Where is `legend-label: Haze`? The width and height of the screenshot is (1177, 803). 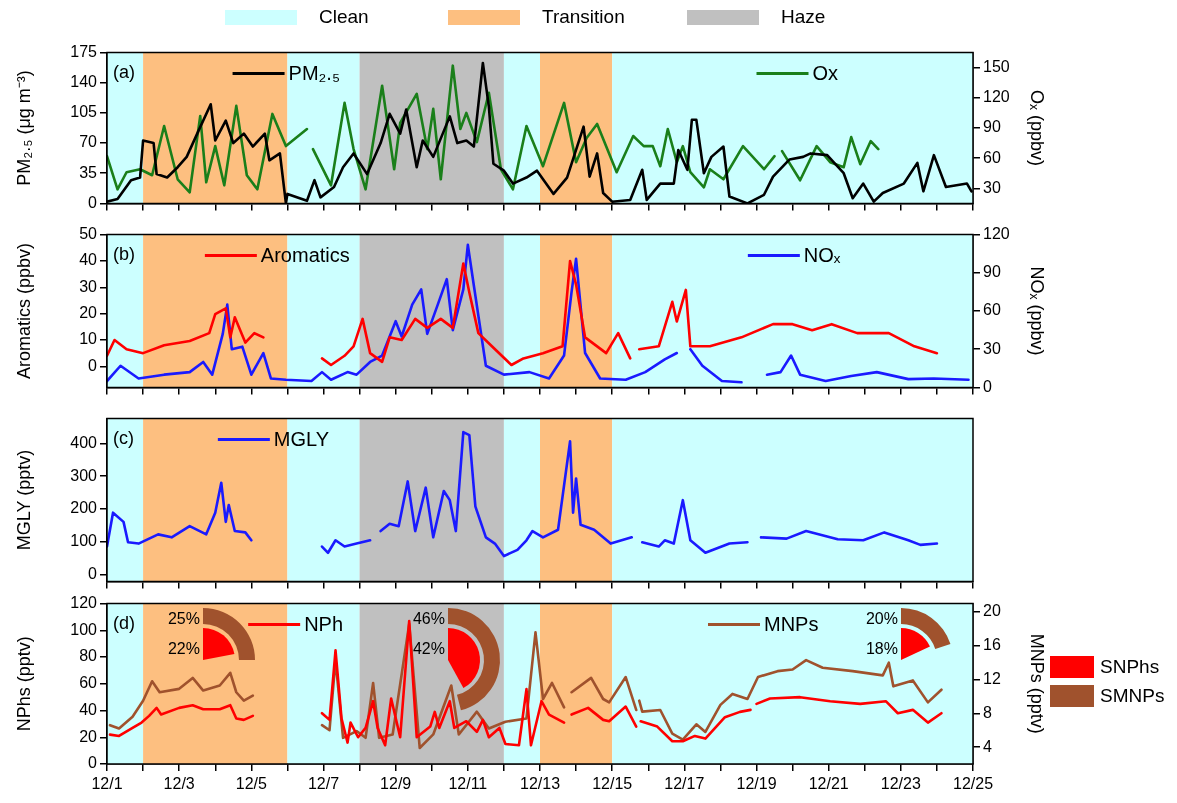
legend-label: Haze is located at coordinates (803, 17).